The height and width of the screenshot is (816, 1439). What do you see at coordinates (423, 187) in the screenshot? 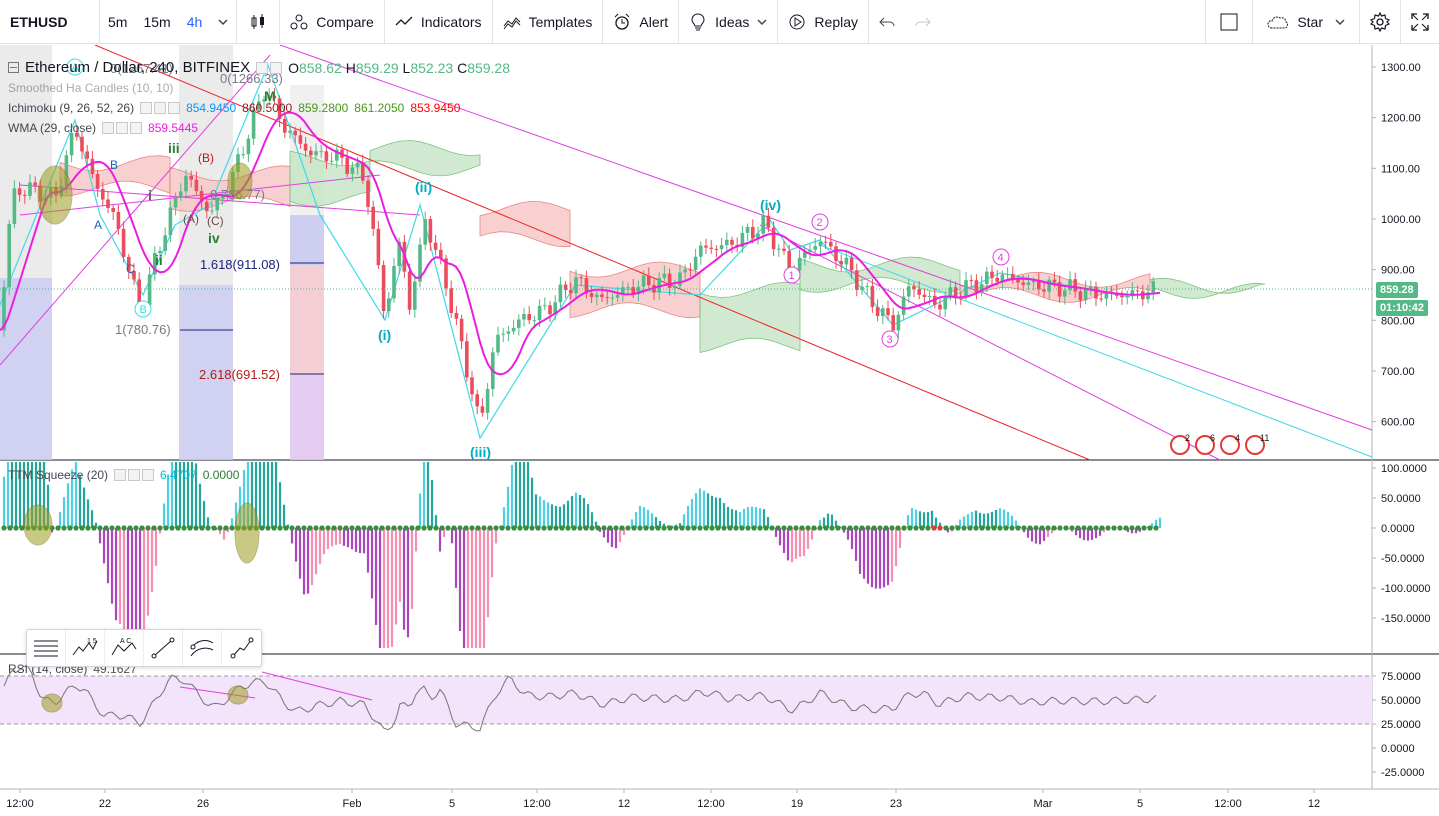
I see `wave-label: (ii)` at bounding box center [423, 187].